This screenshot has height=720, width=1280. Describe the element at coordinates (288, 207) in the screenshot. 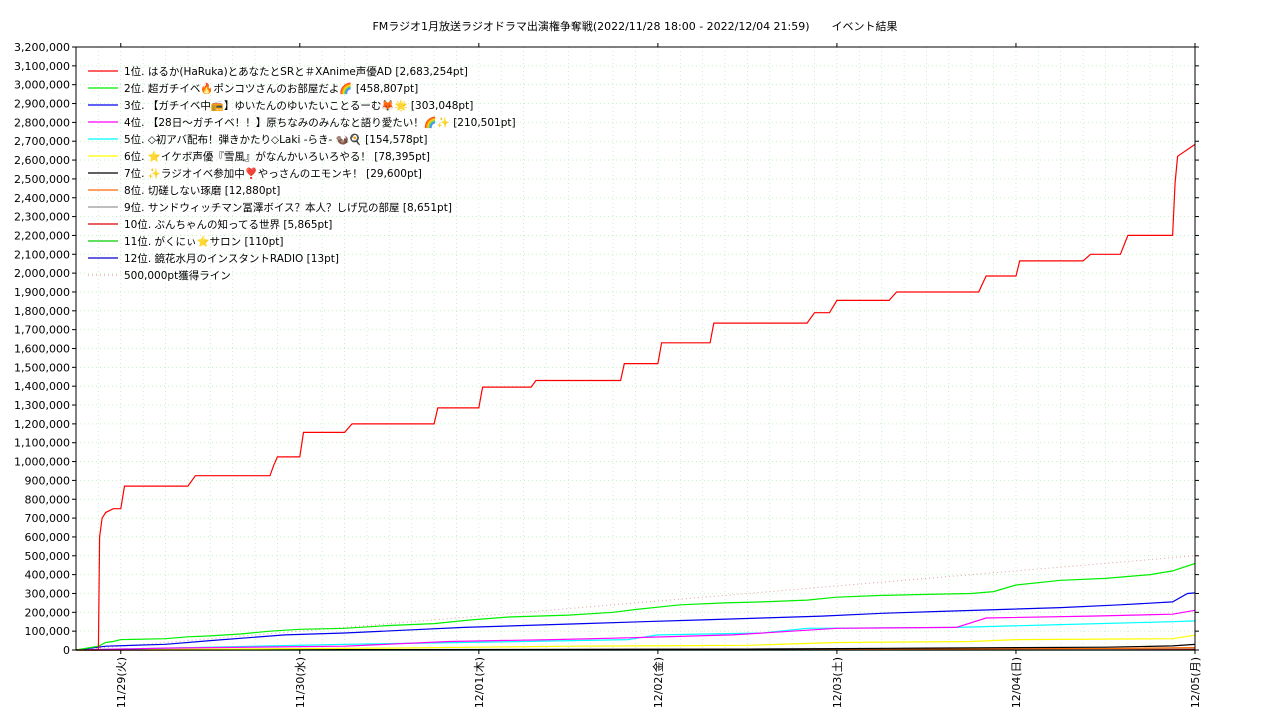

I see `legend-entry: 9位. サンドウィッチマン冨澤ボイス？本人？しげ兄の部屋 [8,651pt]` at that location.